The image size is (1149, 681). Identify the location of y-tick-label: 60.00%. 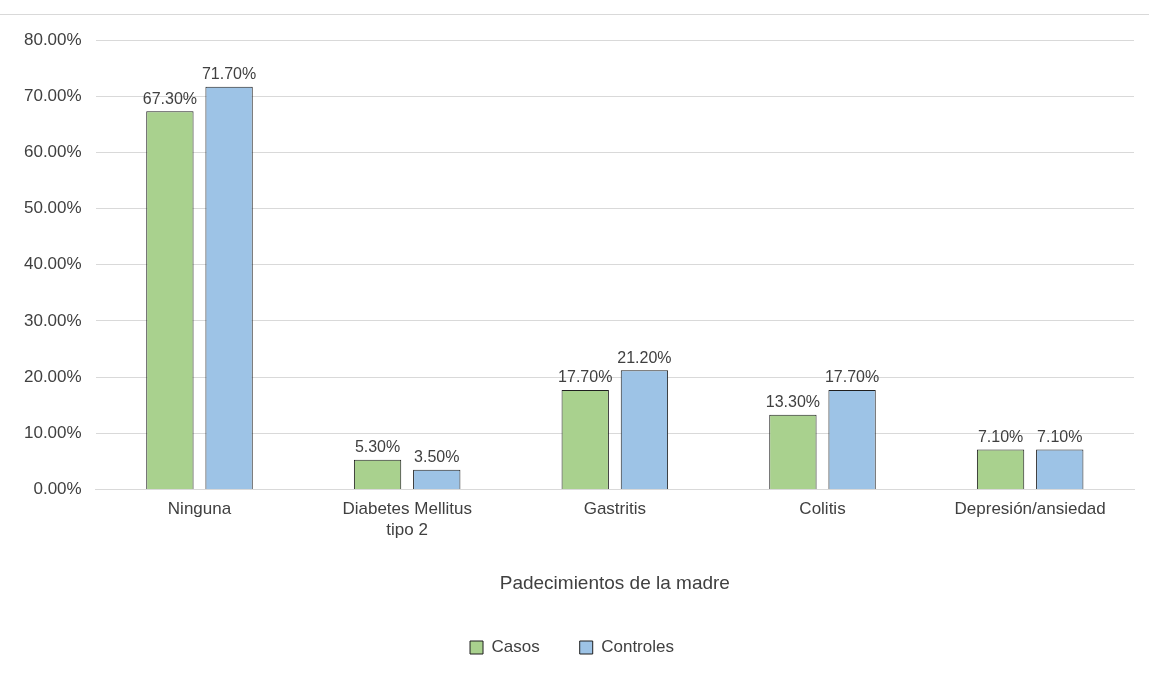
(52, 152).